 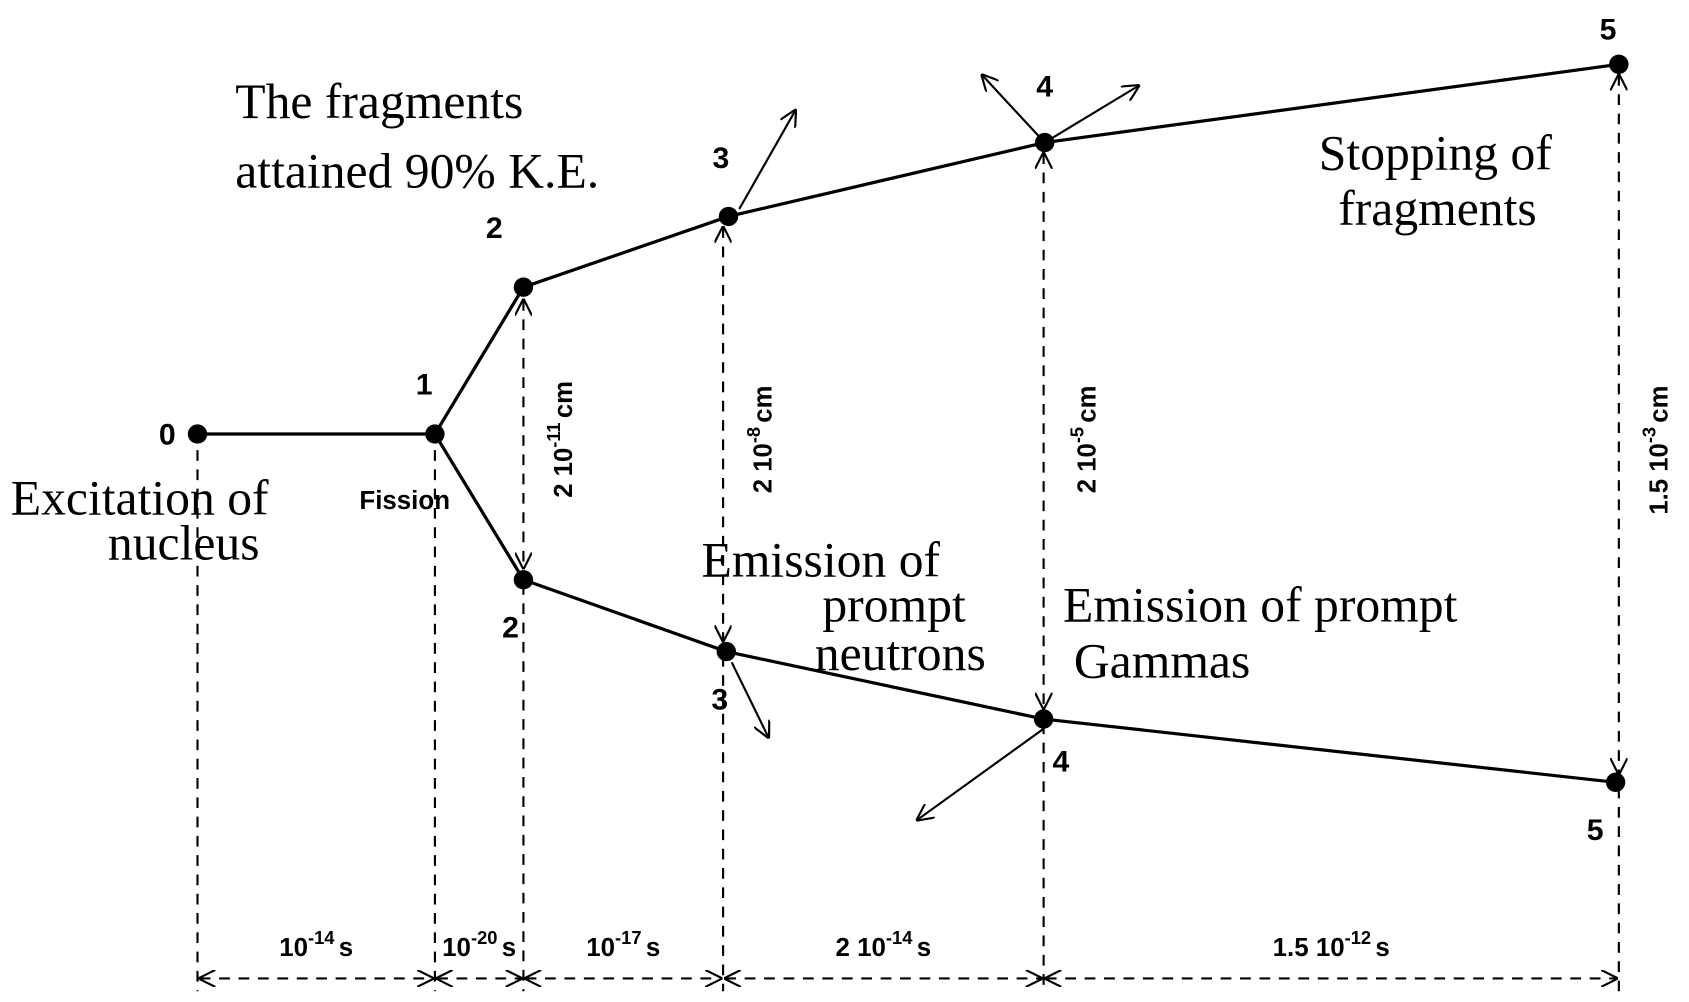 I want to click on measure-label: 10-20 s, so click(x=479, y=944).